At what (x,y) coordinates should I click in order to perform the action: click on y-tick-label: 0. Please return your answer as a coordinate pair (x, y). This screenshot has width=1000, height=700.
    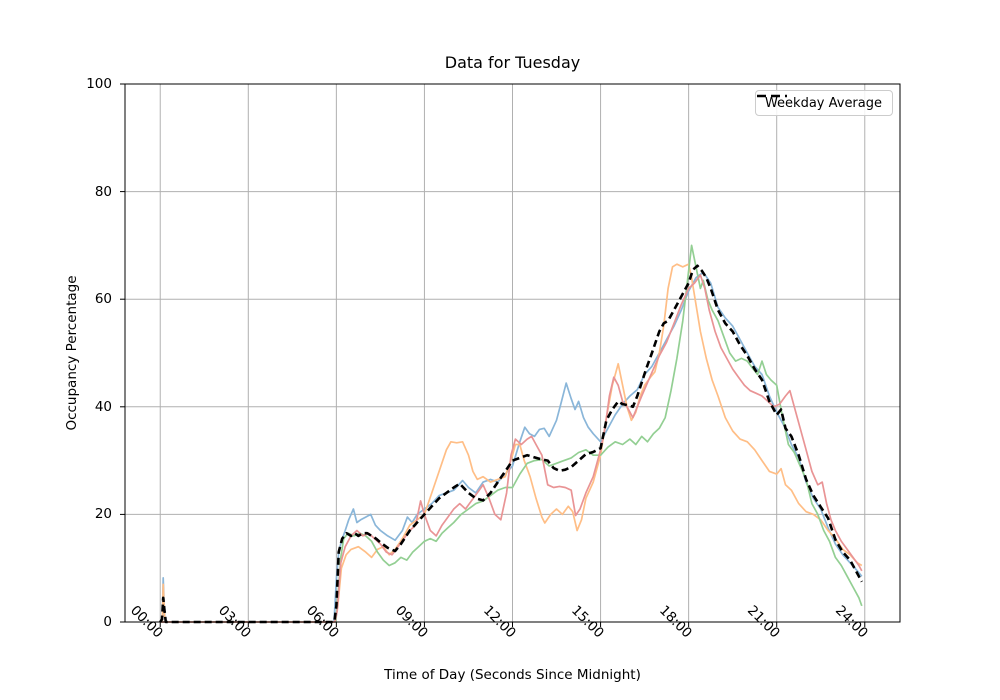
    Looking at the image, I should click on (107, 622).